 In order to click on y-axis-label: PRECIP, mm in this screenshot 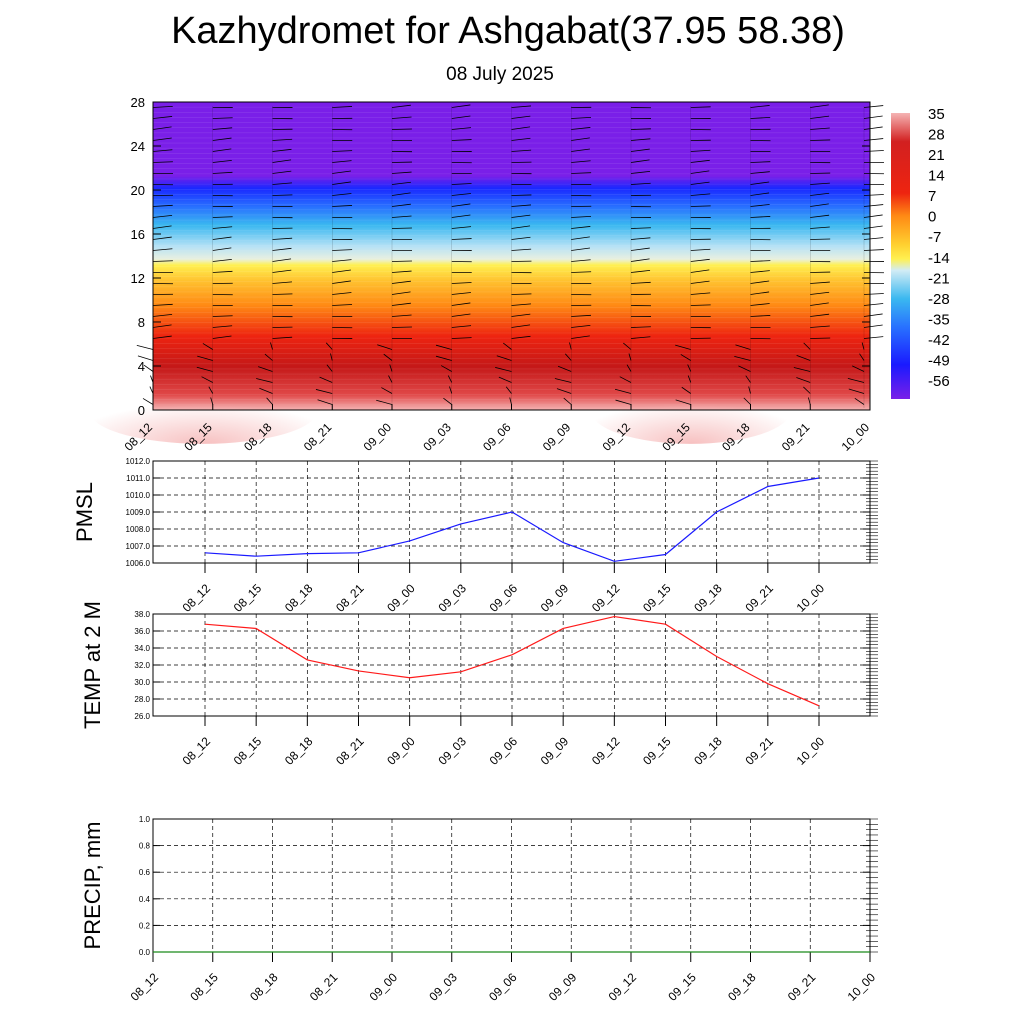, I will do `click(92, 886)`.